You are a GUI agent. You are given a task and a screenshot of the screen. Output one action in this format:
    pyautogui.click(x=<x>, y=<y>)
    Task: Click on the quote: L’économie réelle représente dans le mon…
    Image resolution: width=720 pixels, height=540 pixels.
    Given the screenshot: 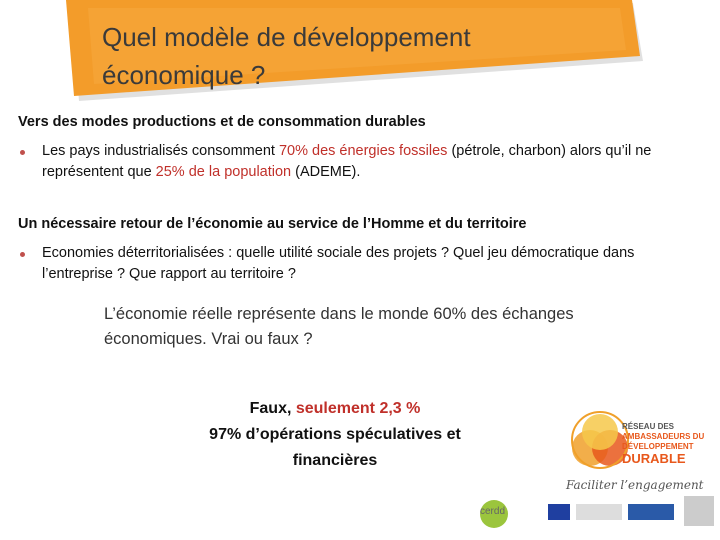 What is the action you would take?
    pyautogui.click(x=339, y=326)
    